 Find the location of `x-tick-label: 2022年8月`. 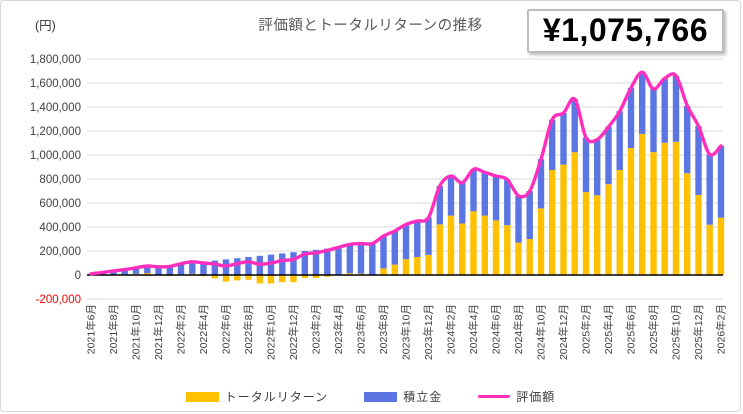

x-tick-label: 2022年8月 is located at coordinates (248, 329).